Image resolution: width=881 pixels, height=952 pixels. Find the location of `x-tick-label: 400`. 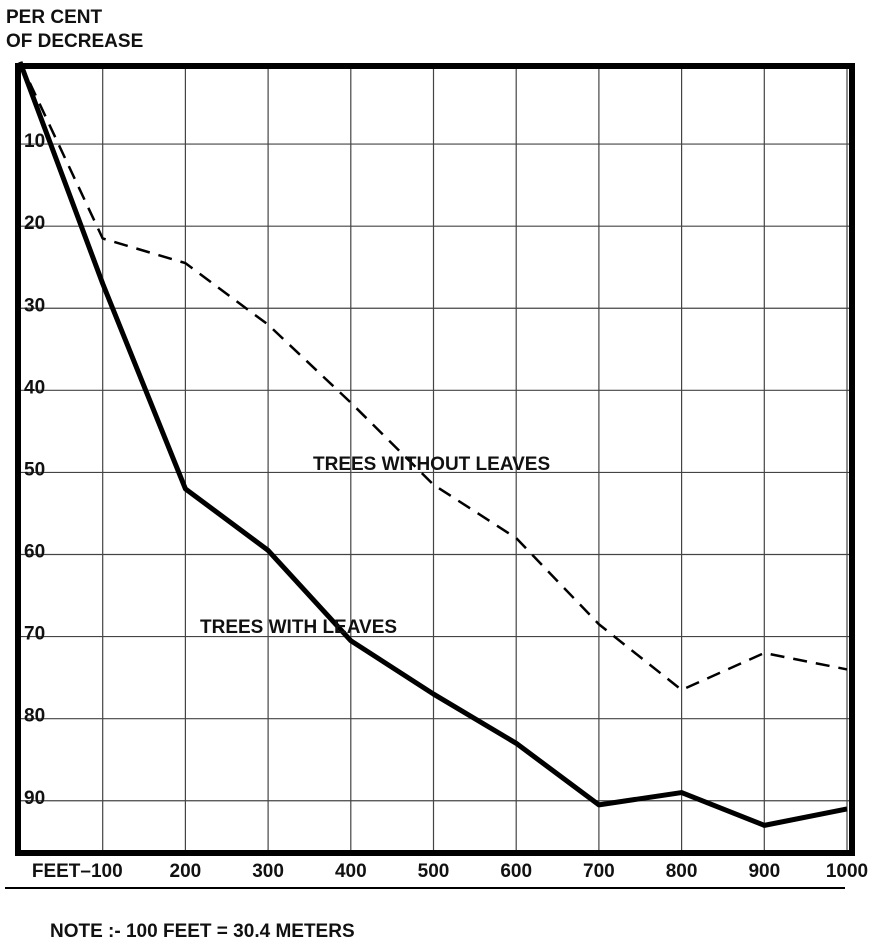

x-tick-label: 400 is located at coordinates (351, 871).